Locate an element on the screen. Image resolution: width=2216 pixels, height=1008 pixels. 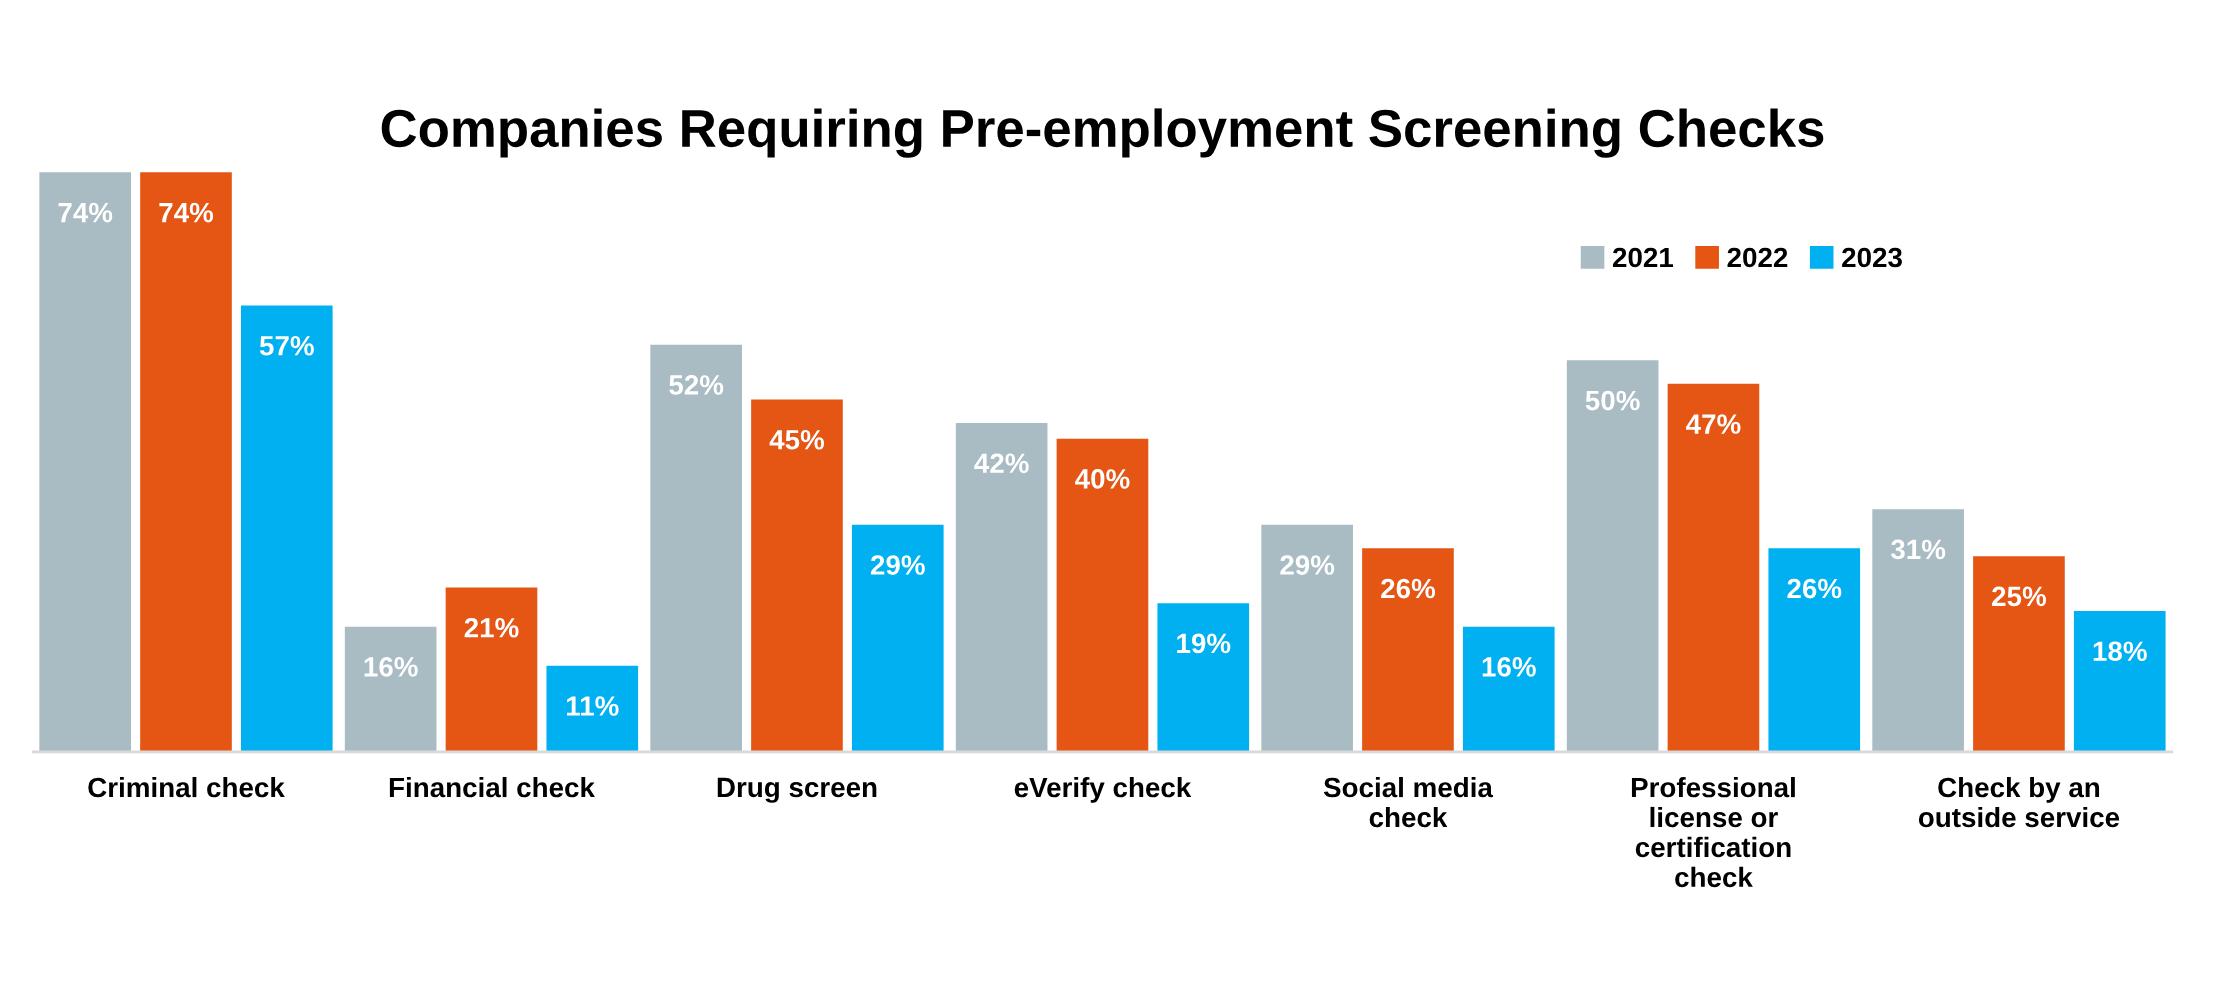
legend-label: 2022 is located at coordinates (1757, 257).